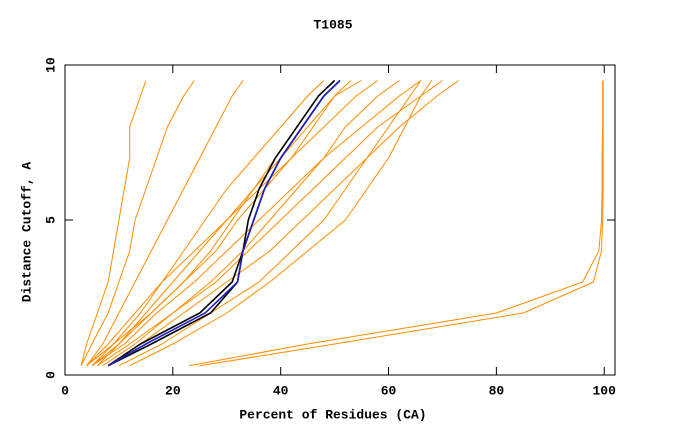 This screenshot has width=680, height=445. I want to click on x-tick-label: 0, so click(65, 390).